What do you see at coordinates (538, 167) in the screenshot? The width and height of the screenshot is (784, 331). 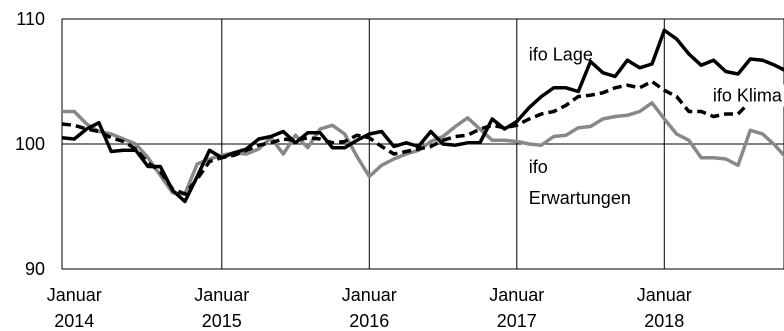 I see `annotation-ifo-erwartungen-1: ifo` at bounding box center [538, 167].